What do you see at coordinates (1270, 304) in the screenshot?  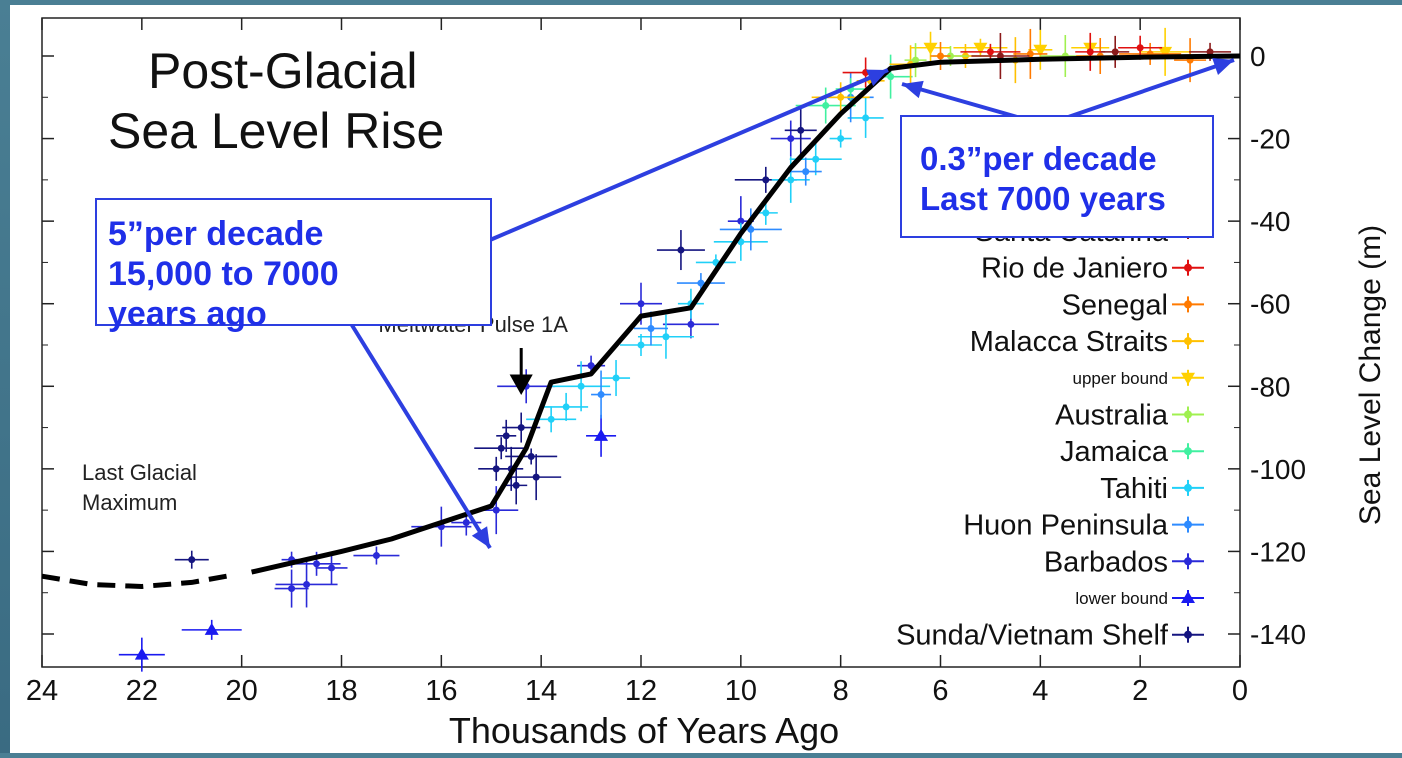 I see `y-tick-label: -60` at bounding box center [1270, 304].